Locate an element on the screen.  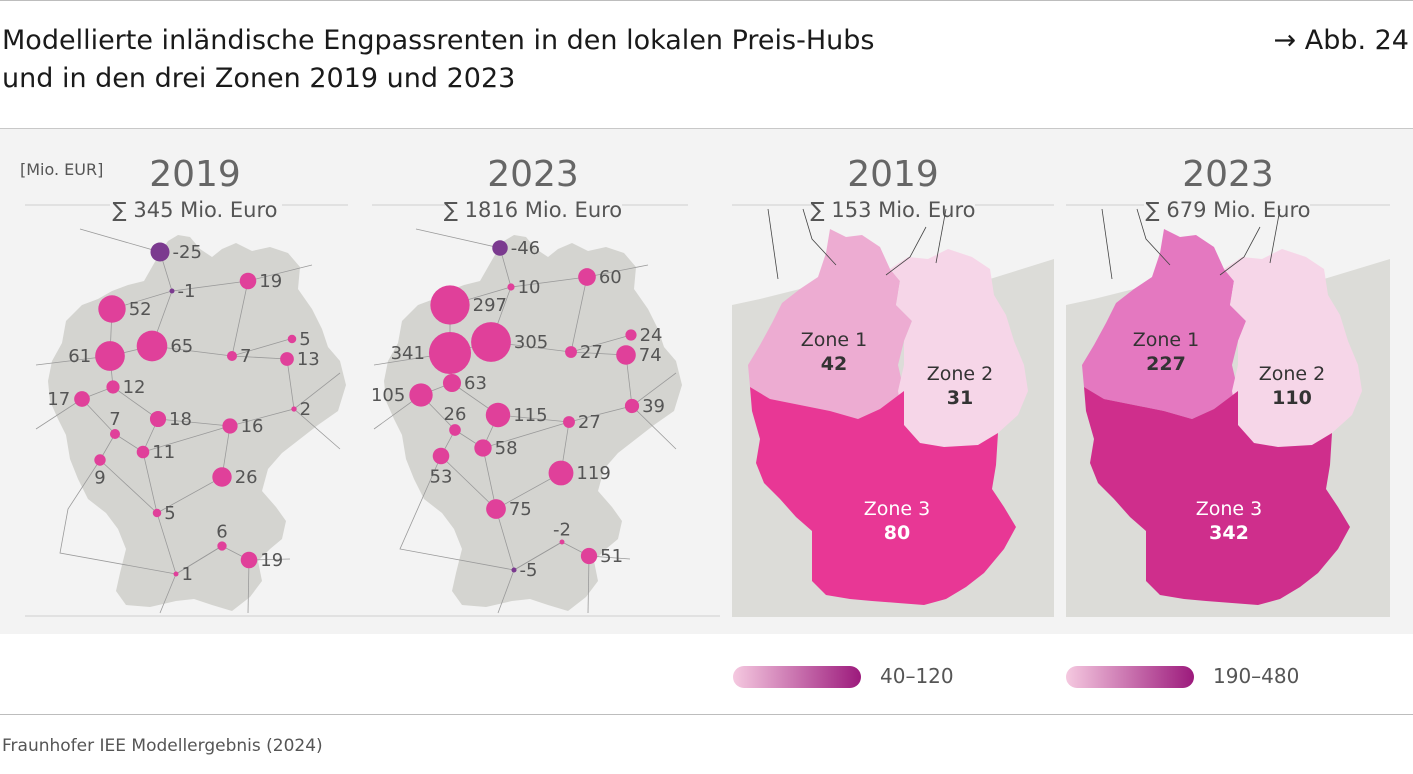
figure-reference: → Abb. 24 is located at coordinates (1341, 40).